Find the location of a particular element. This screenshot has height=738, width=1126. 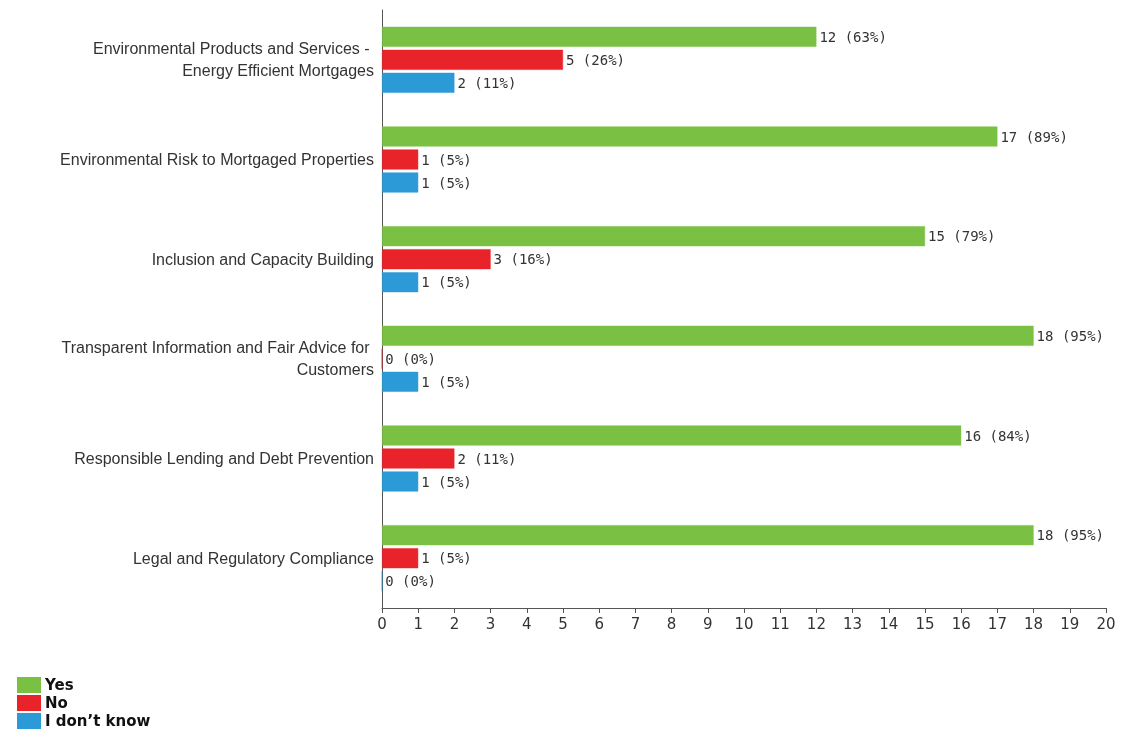

data-label: 16 (84%) is located at coordinates (998, 435).